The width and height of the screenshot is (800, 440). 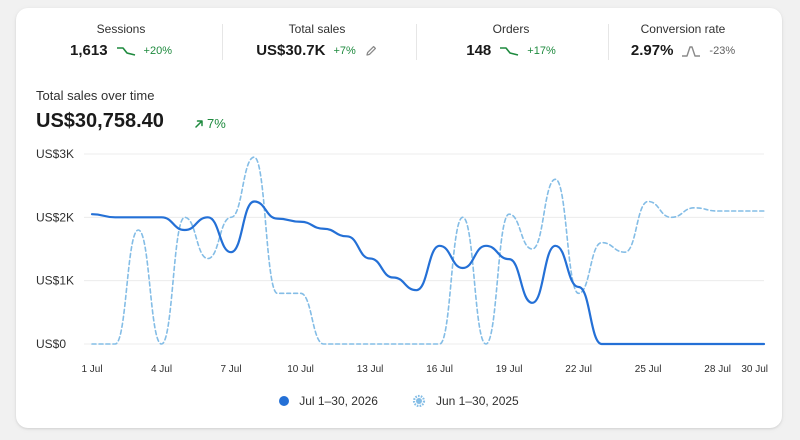 I want to click on legend-item-current: Jul 1–30, 2026, so click(x=328, y=401).